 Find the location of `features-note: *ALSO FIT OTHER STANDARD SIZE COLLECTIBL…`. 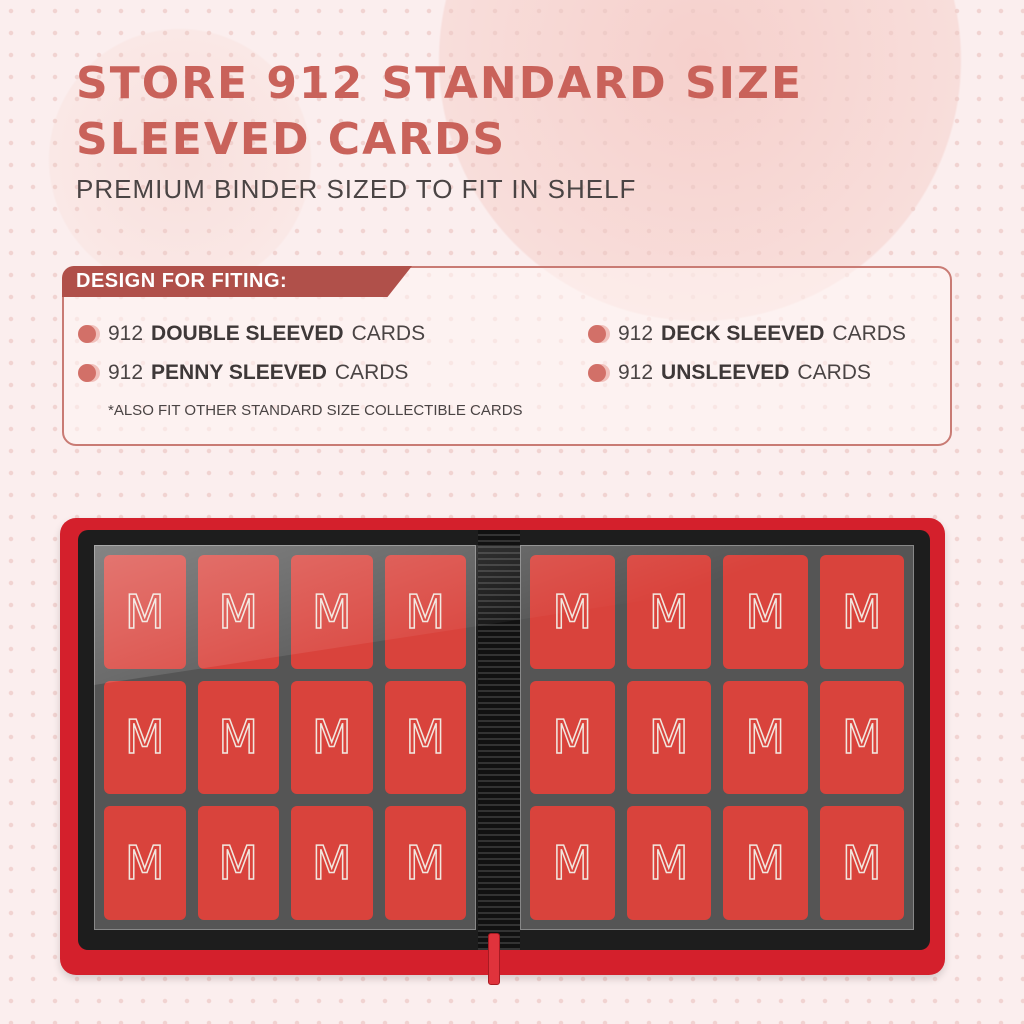

features-note: *ALSO FIT OTHER STANDARD SIZE COLLECTIBL… is located at coordinates (315, 410).